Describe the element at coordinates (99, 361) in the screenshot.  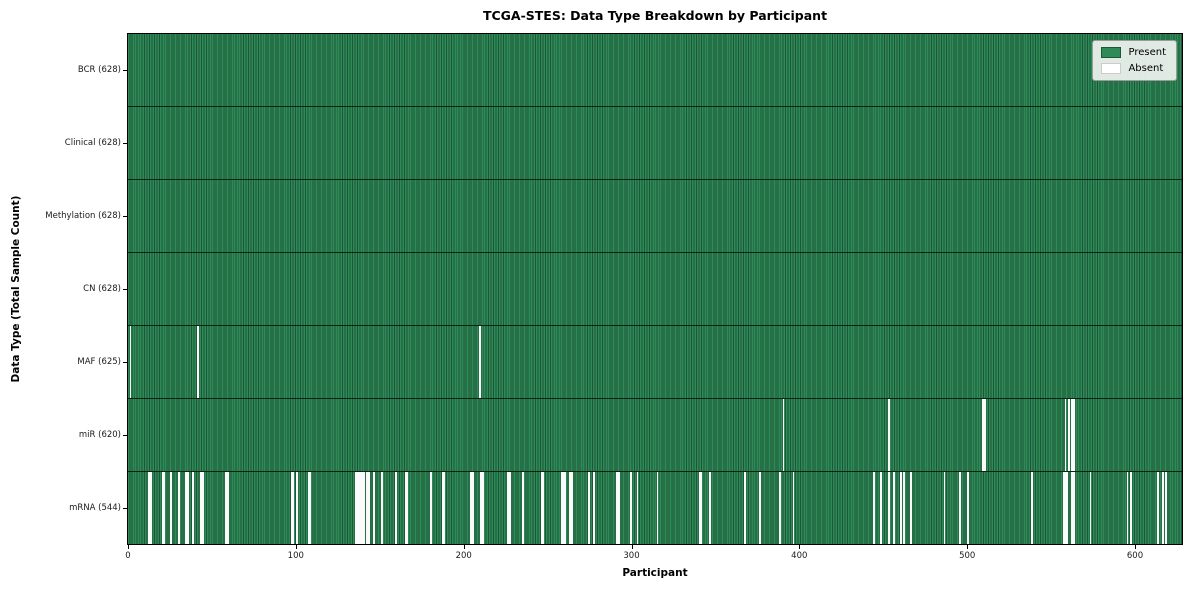
I see `ytick-label-maf: MAF (625)` at that location.